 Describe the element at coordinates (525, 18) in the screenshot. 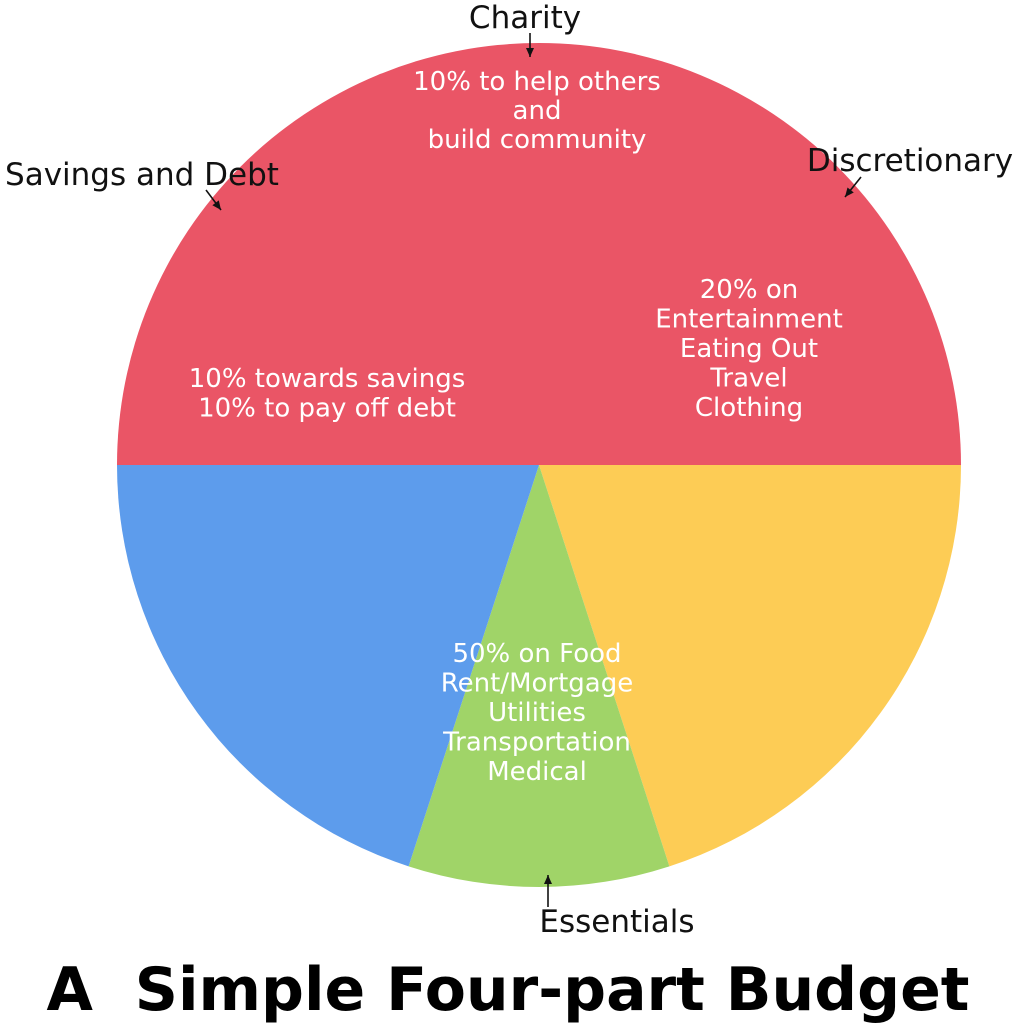

I see `slice-label-charity: Charity` at that location.